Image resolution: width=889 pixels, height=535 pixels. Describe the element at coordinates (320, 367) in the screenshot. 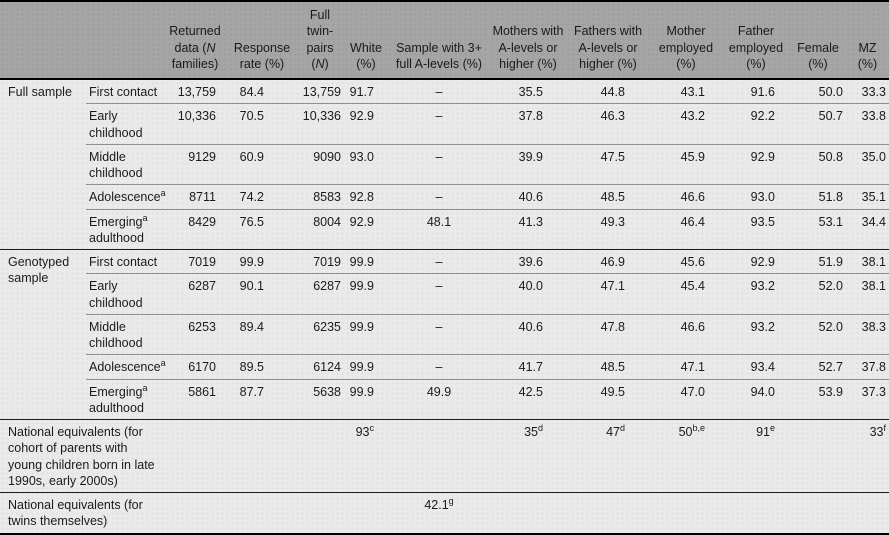

I see `value-cell: 6124` at that location.